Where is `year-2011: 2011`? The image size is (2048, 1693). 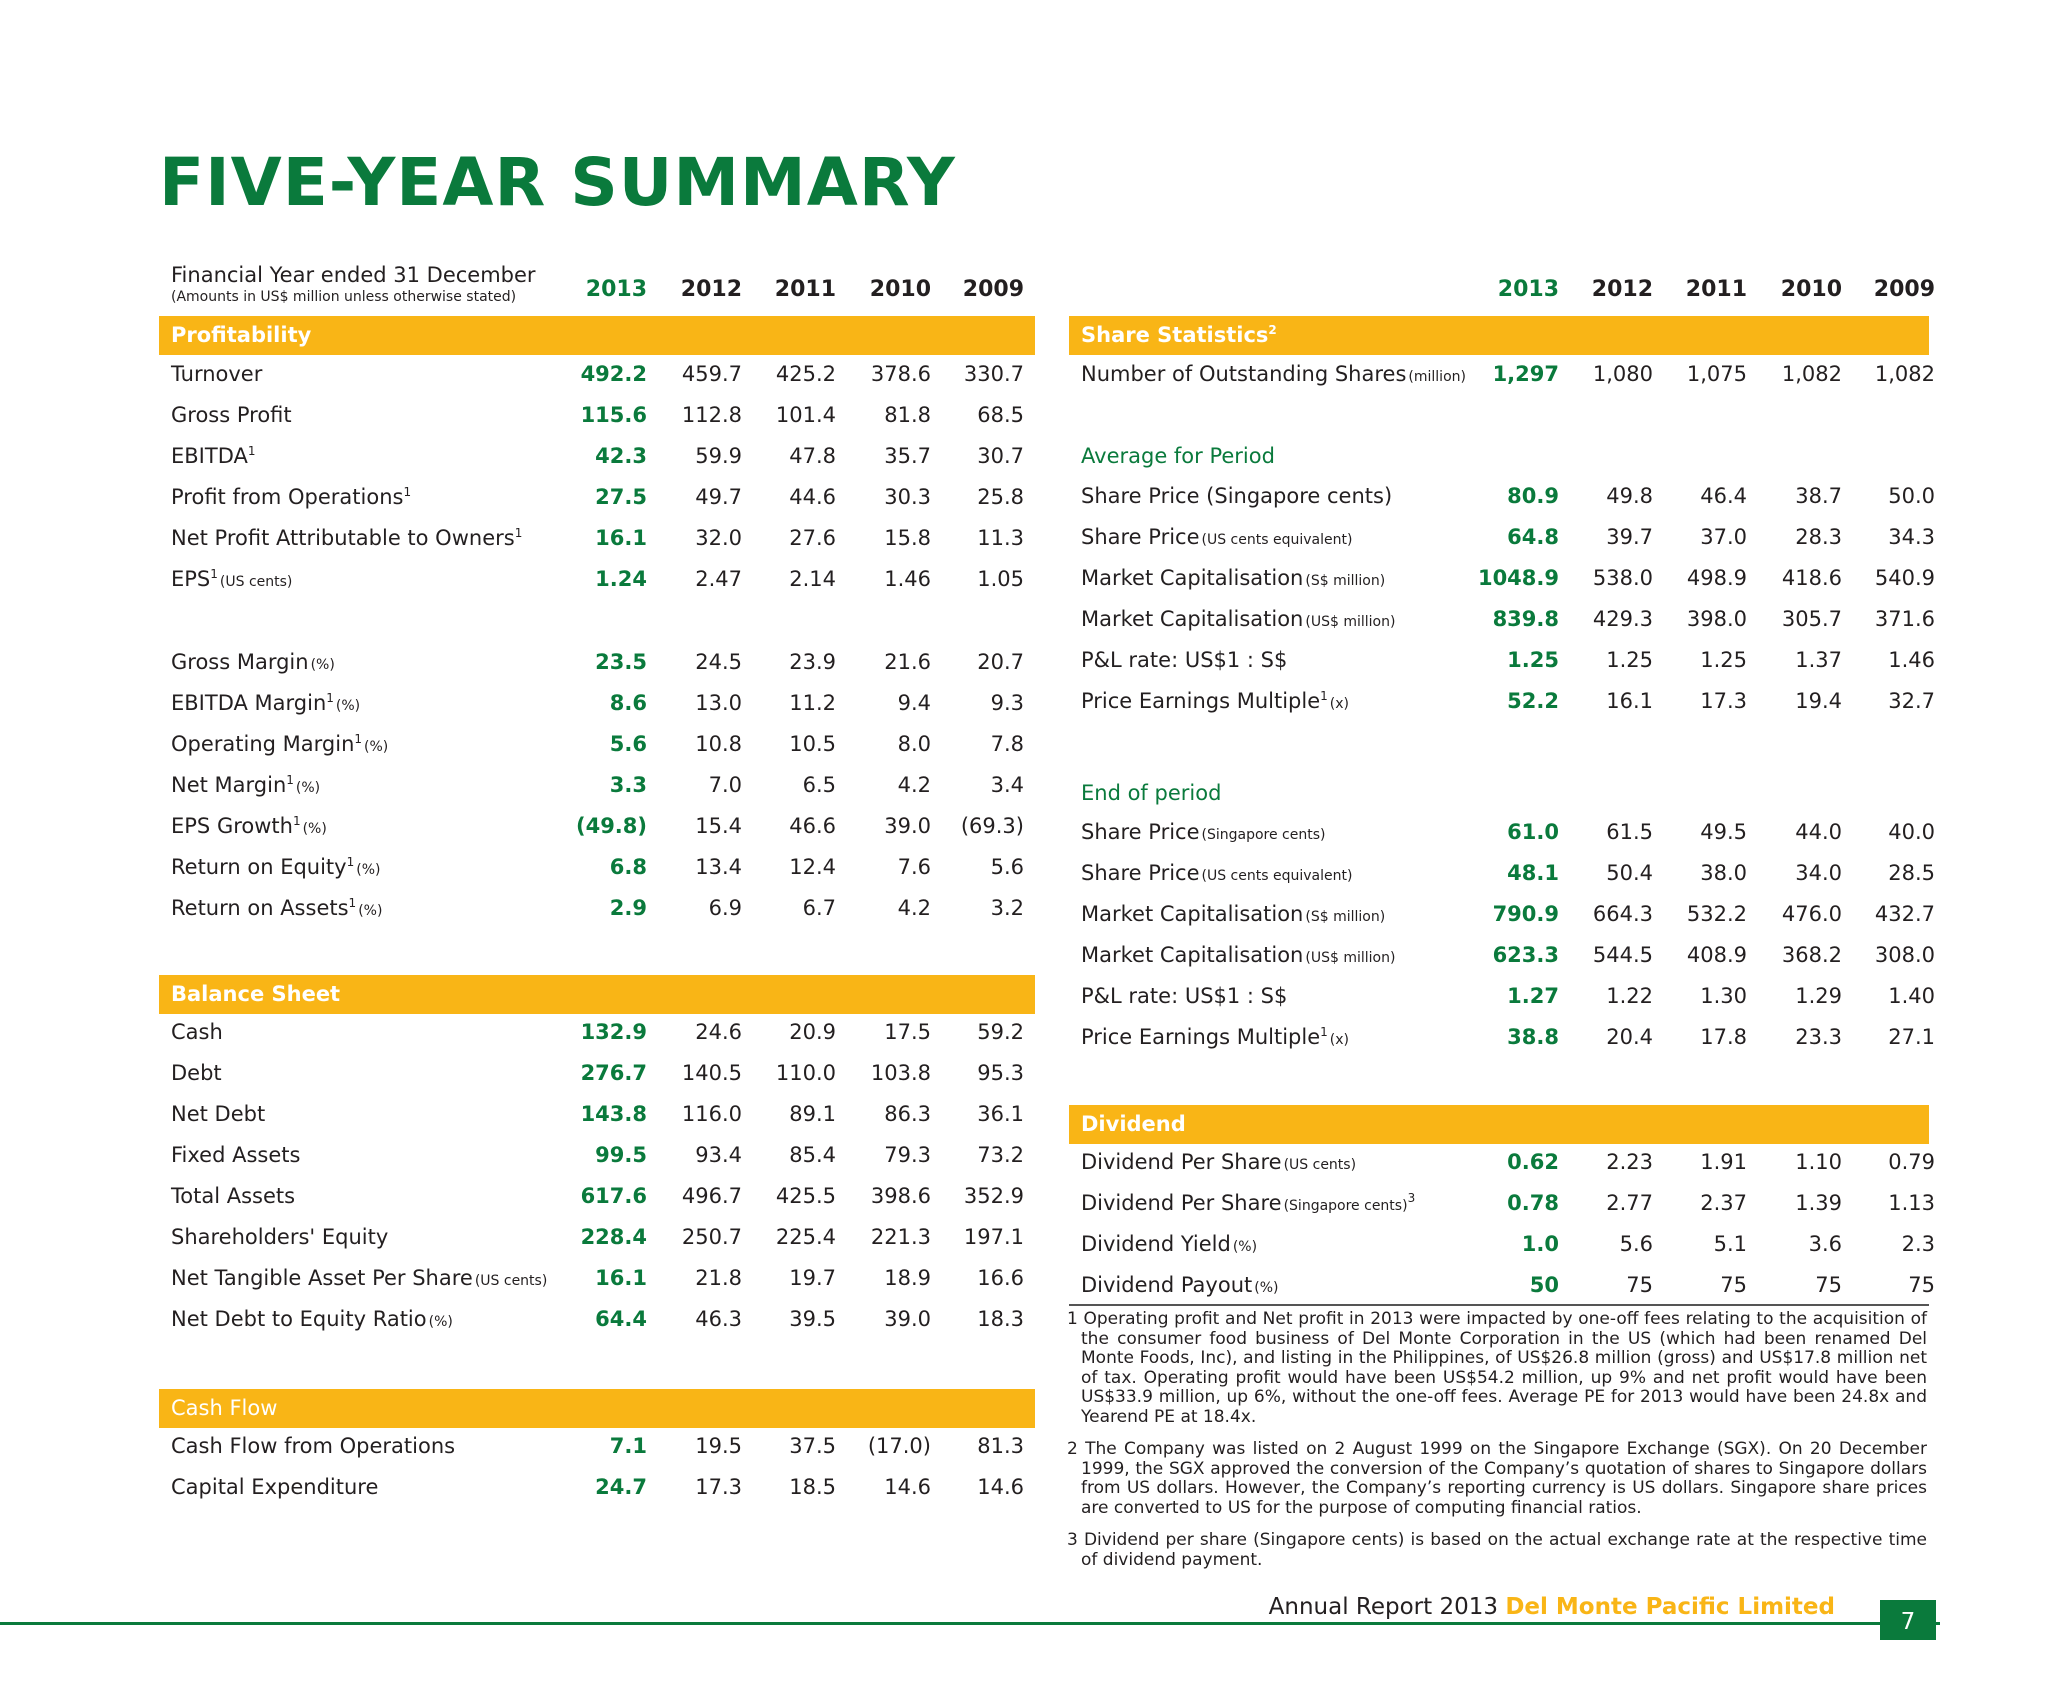
year-2011: 2011 is located at coordinates (1716, 289).